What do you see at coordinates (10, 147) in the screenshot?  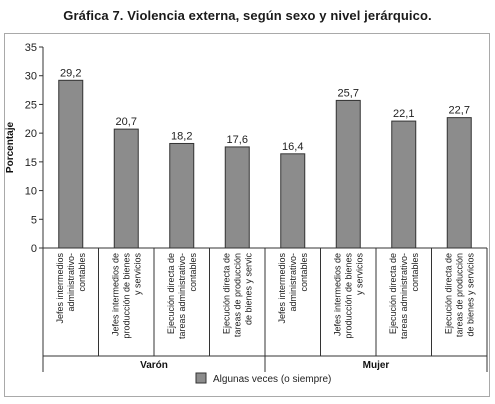 I see `y-axis-label: Porcentaje` at bounding box center [10, 147].